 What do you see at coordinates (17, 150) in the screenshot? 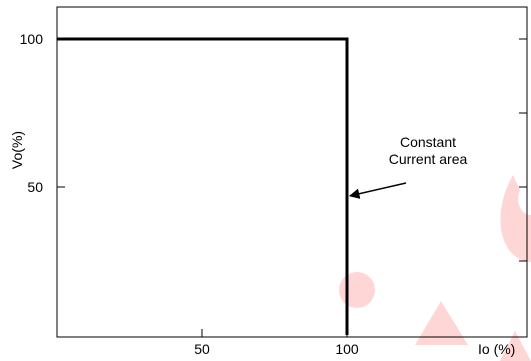
I see `y-axis-label: Vo(%)` at bounding box center [17, 150].